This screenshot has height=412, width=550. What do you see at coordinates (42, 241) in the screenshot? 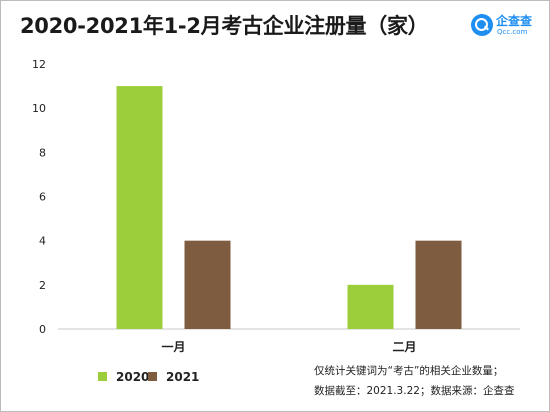
I see `y-tick-label: 4` at bounding box center [42, 241].